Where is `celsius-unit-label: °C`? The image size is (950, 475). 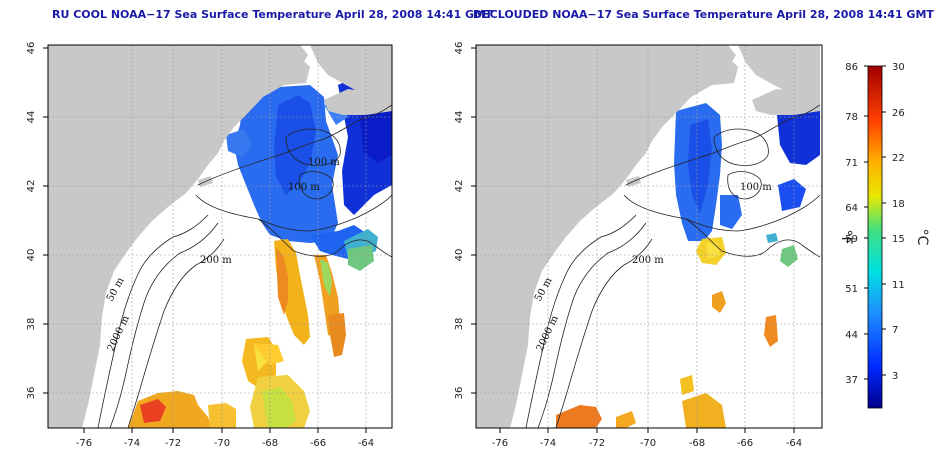 celsius-unit-label: °C is located at coordinates (922, 237).